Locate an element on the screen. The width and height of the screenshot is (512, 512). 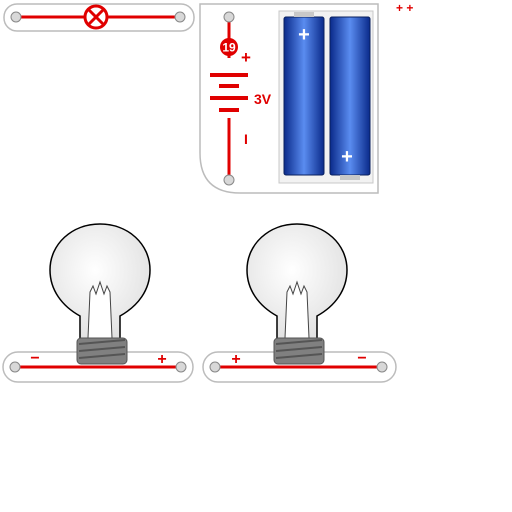
battery-plus-label: + is located at coordinates (246, 57).